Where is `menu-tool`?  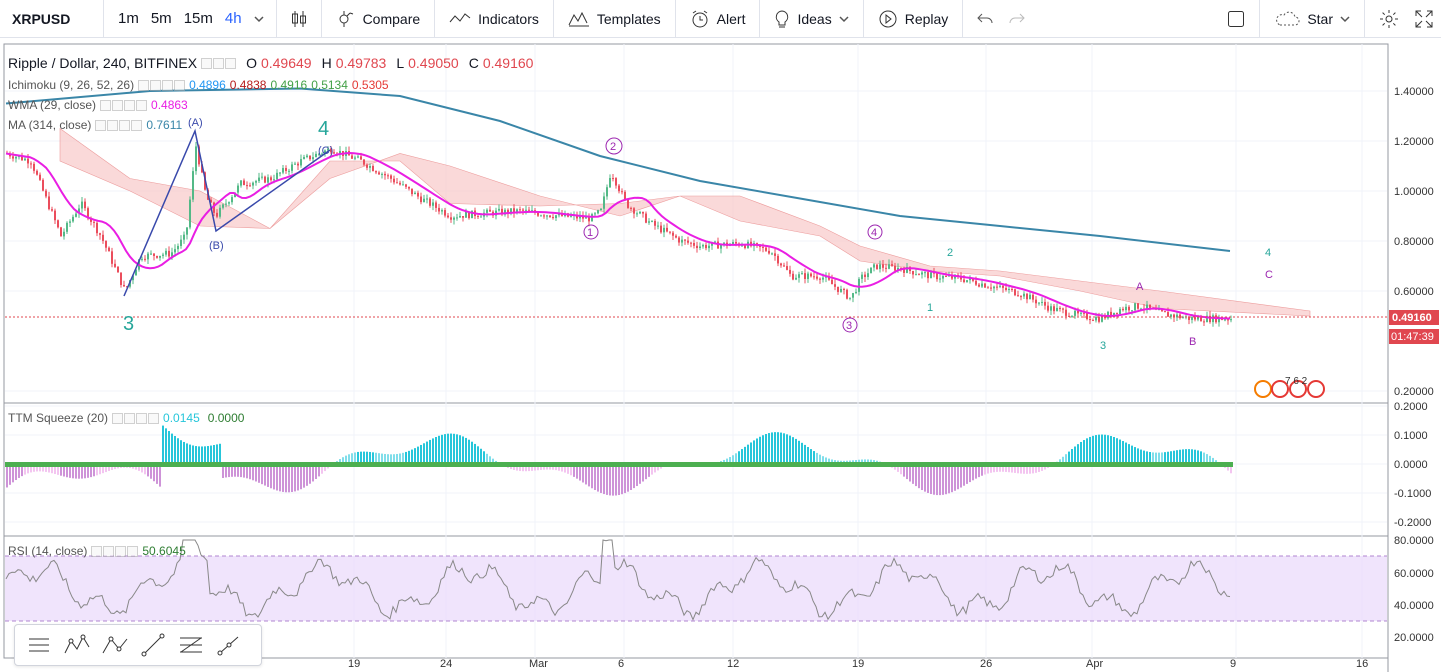
menu-tool is located at coordinates (39, 645).